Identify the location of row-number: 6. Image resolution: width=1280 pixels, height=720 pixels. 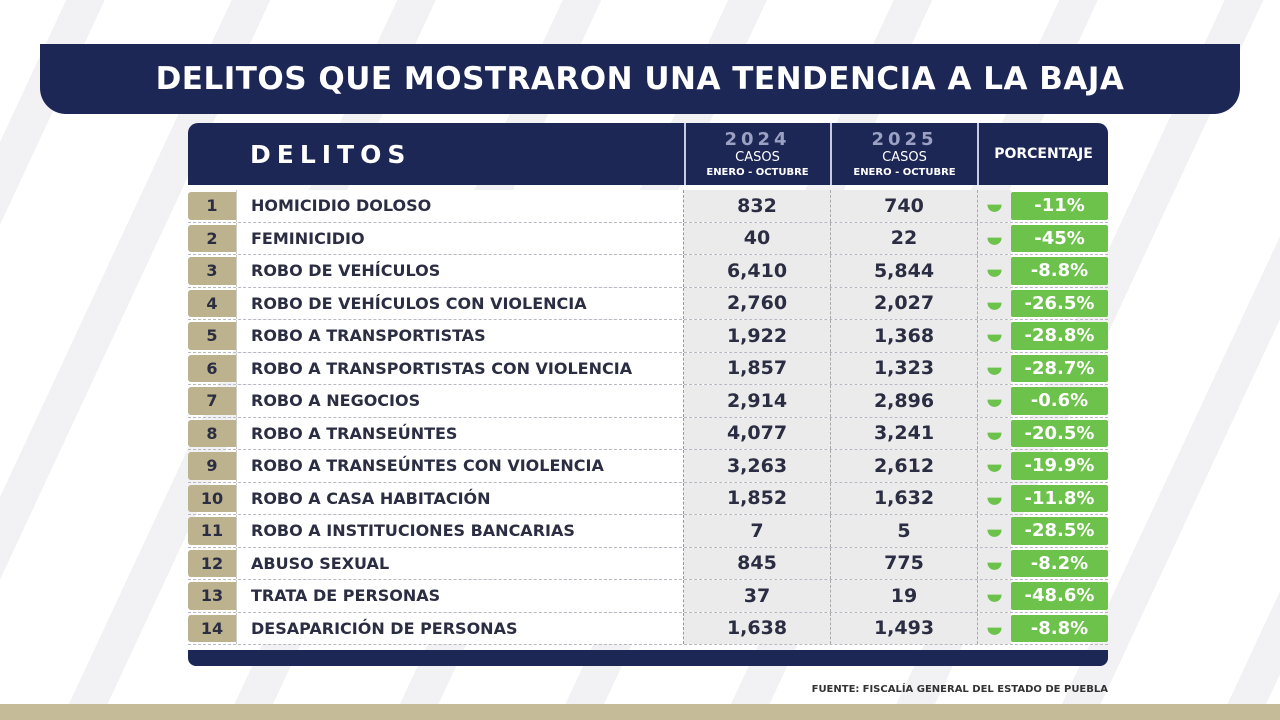
(212, 368).